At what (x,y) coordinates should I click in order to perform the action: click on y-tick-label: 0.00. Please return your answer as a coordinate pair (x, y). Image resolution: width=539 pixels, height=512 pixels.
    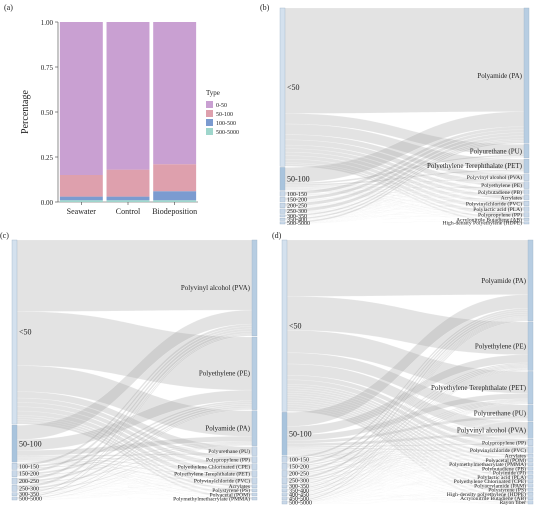
    Looking at the image, I should click on (47, 203).